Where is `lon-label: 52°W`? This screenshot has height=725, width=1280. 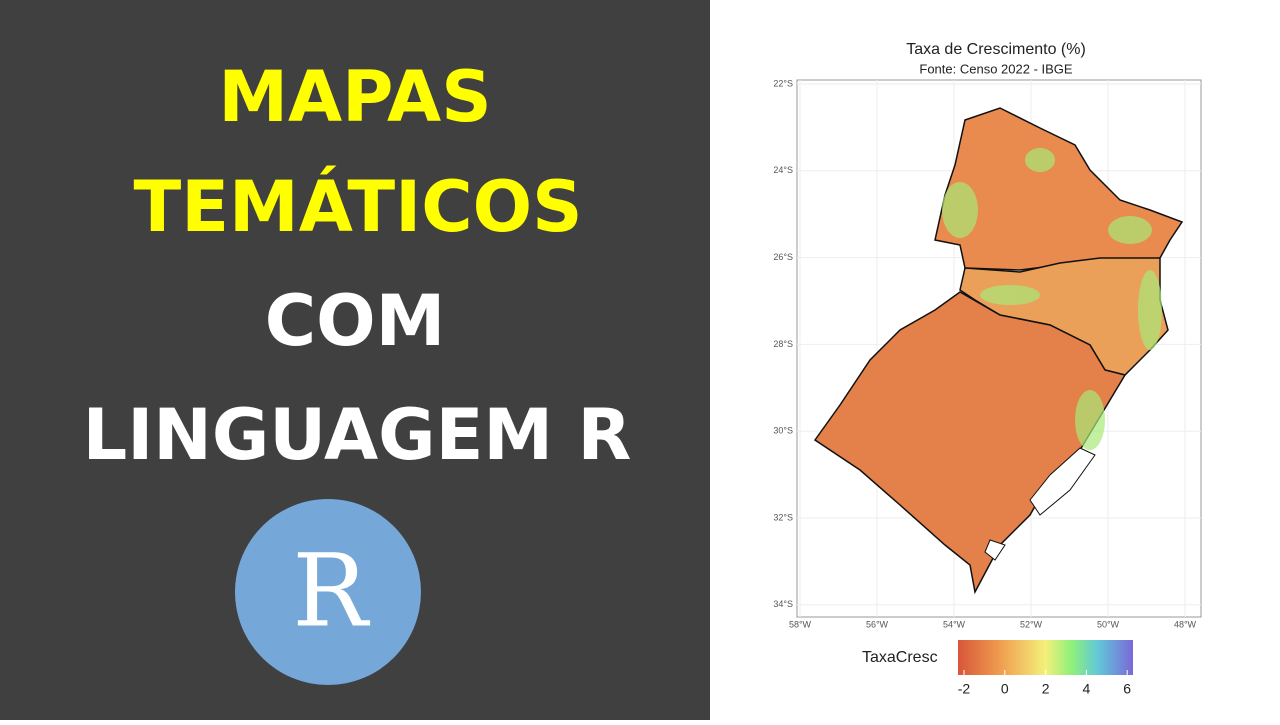
lon-label: 52°W is located at coordinates (1031, 624).